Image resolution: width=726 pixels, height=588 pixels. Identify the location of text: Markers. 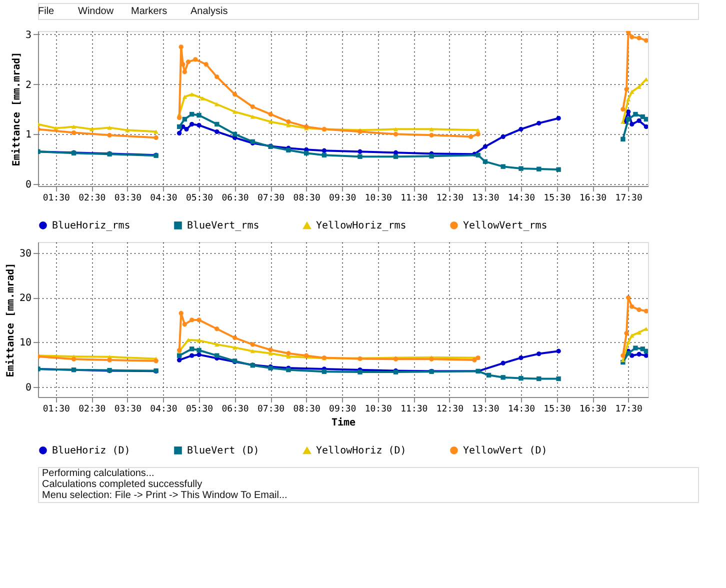
(149, 11).